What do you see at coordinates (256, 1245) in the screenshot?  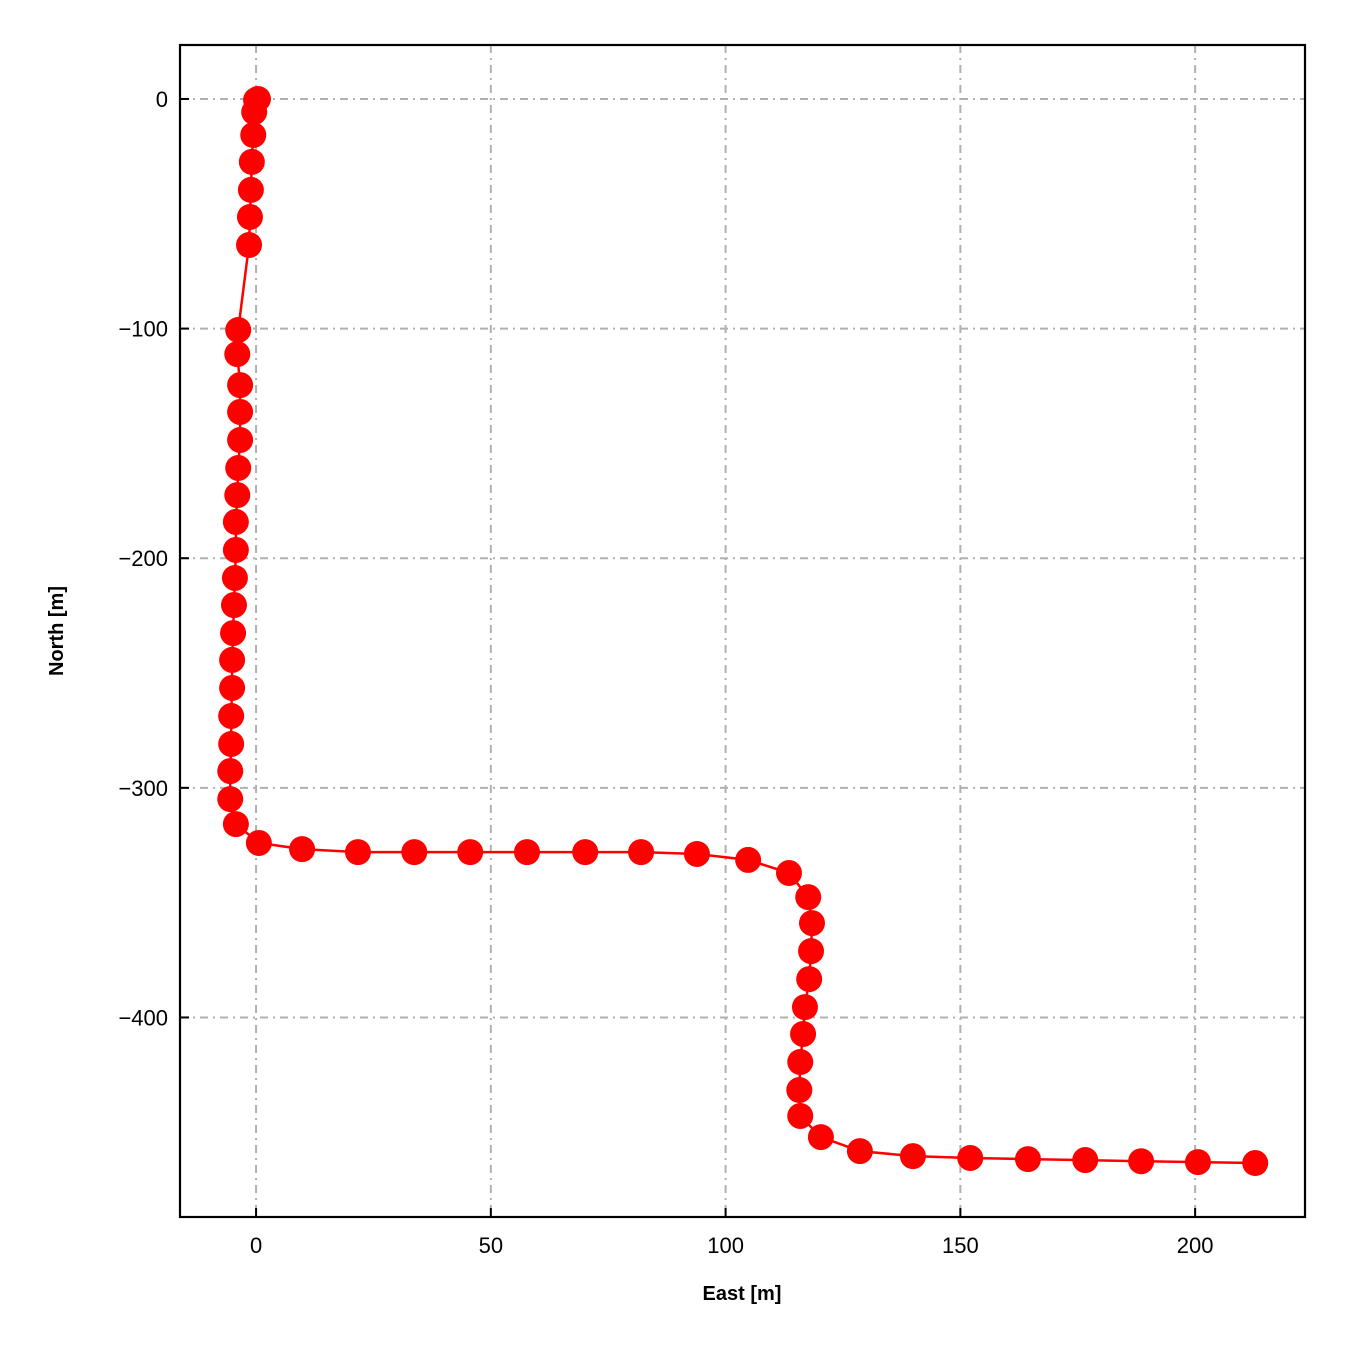 I see `x-tick-label: 0` at bounding box center [256, 1245].